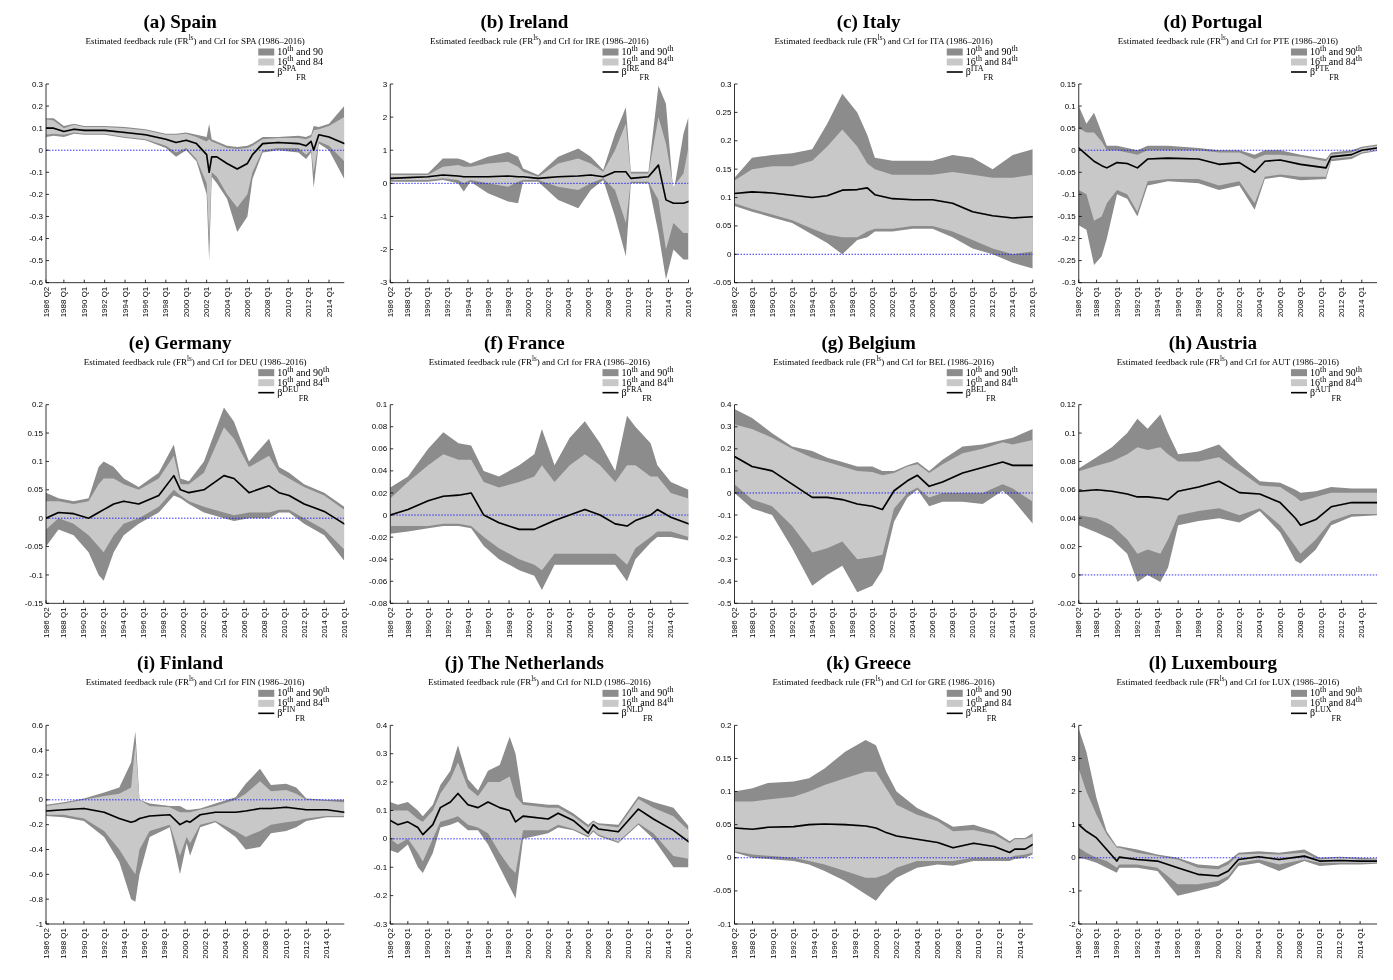 This screenshot has height=980, width=1393. I want to click on chart-title: (d) Portugal, so click(1213, 22).